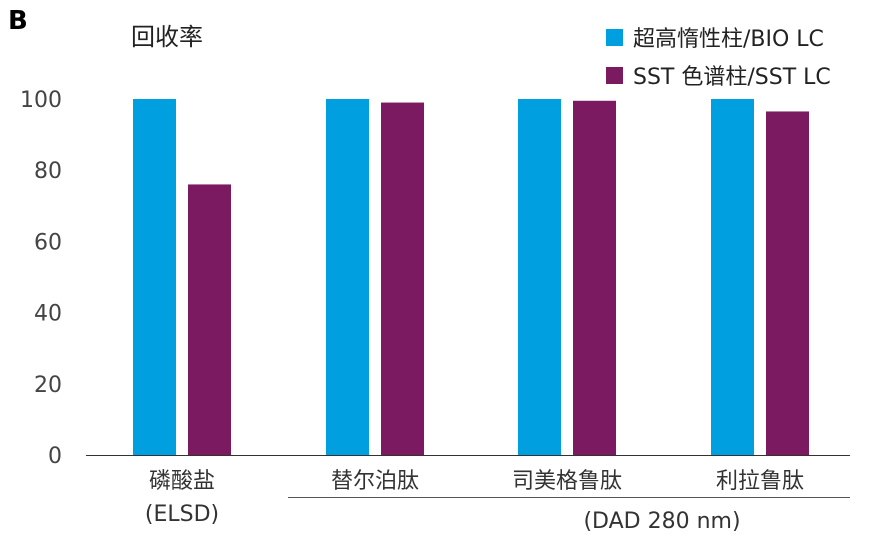 The image size is (883, 540). I want to click on legend-item-sst: SST 色谱柱/SST LC, so click(718, 75).